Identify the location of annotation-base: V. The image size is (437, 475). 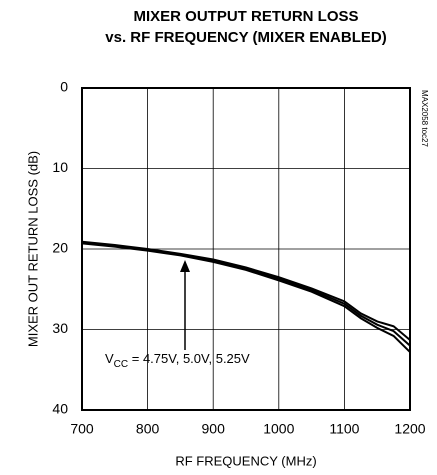
(109, 358).